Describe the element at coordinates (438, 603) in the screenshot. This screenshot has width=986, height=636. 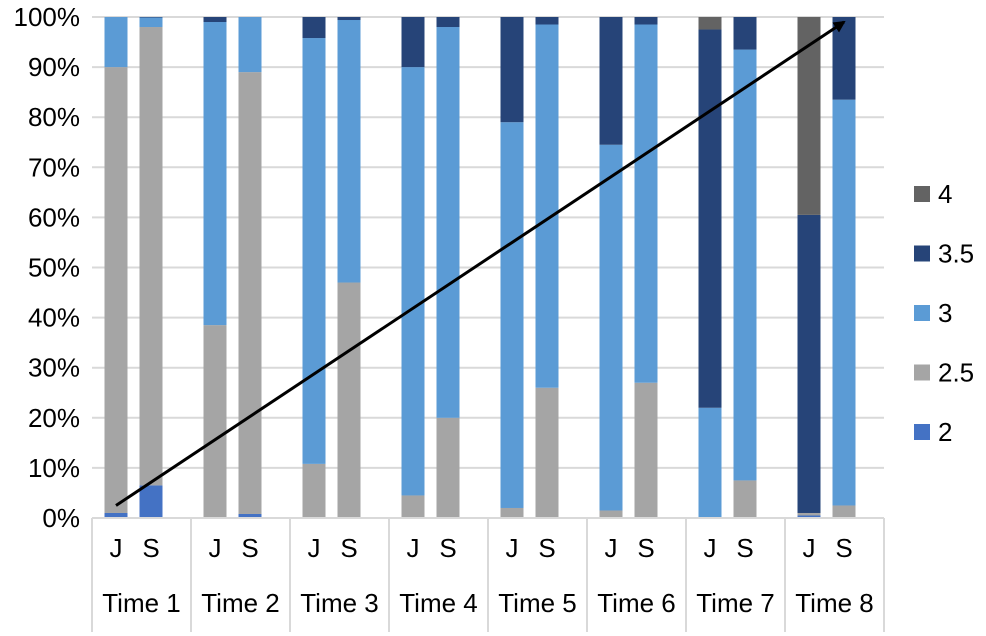
I see `x-group-label: Time 4` at that location.